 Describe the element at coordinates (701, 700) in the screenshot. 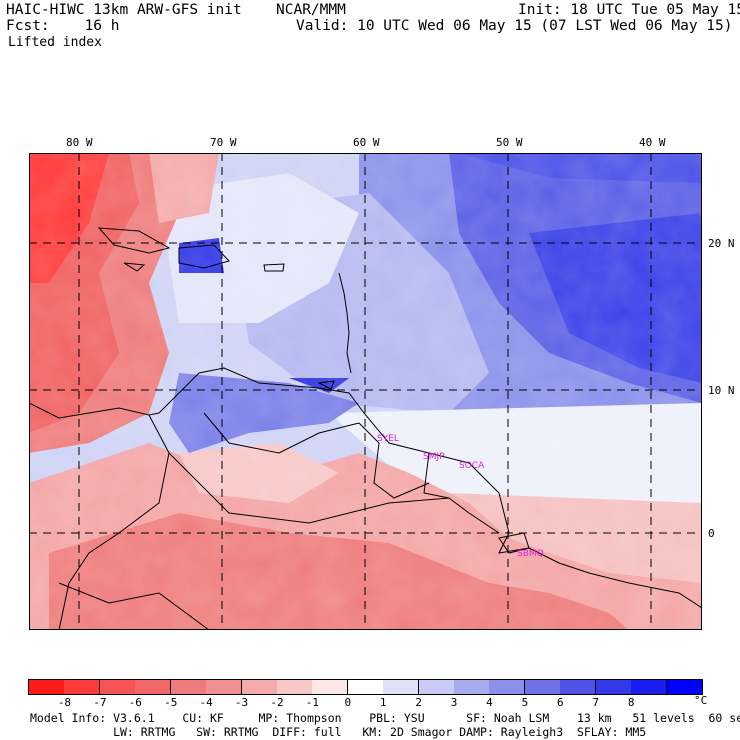

I see `colorbar-unit: °C` at that location.